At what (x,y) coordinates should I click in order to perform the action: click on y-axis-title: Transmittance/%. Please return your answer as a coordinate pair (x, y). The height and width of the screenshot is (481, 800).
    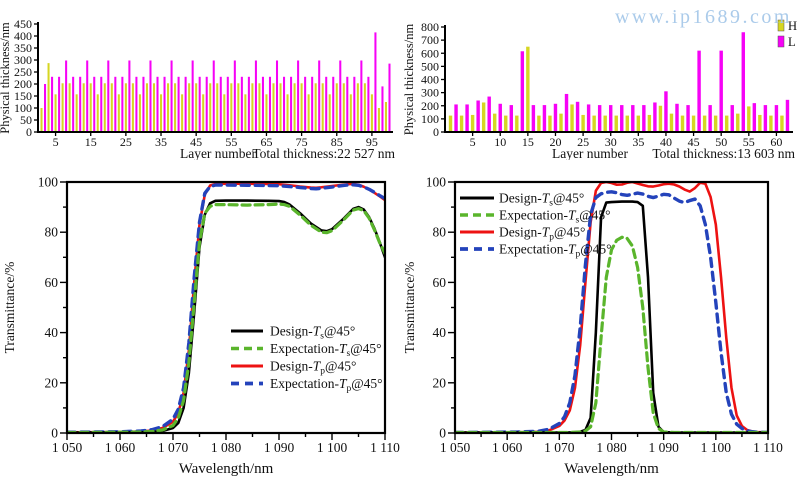
    Looking at the image, I should click on (9, 308).